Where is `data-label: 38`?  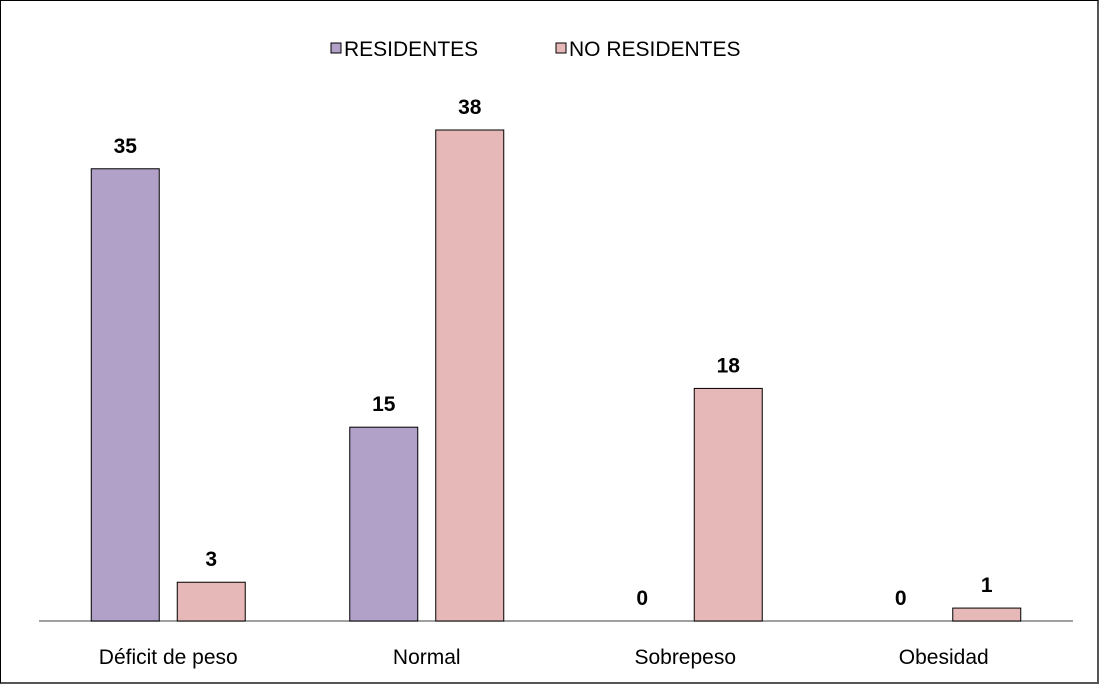
data-label: 38 is located at coordinates (470, 107).